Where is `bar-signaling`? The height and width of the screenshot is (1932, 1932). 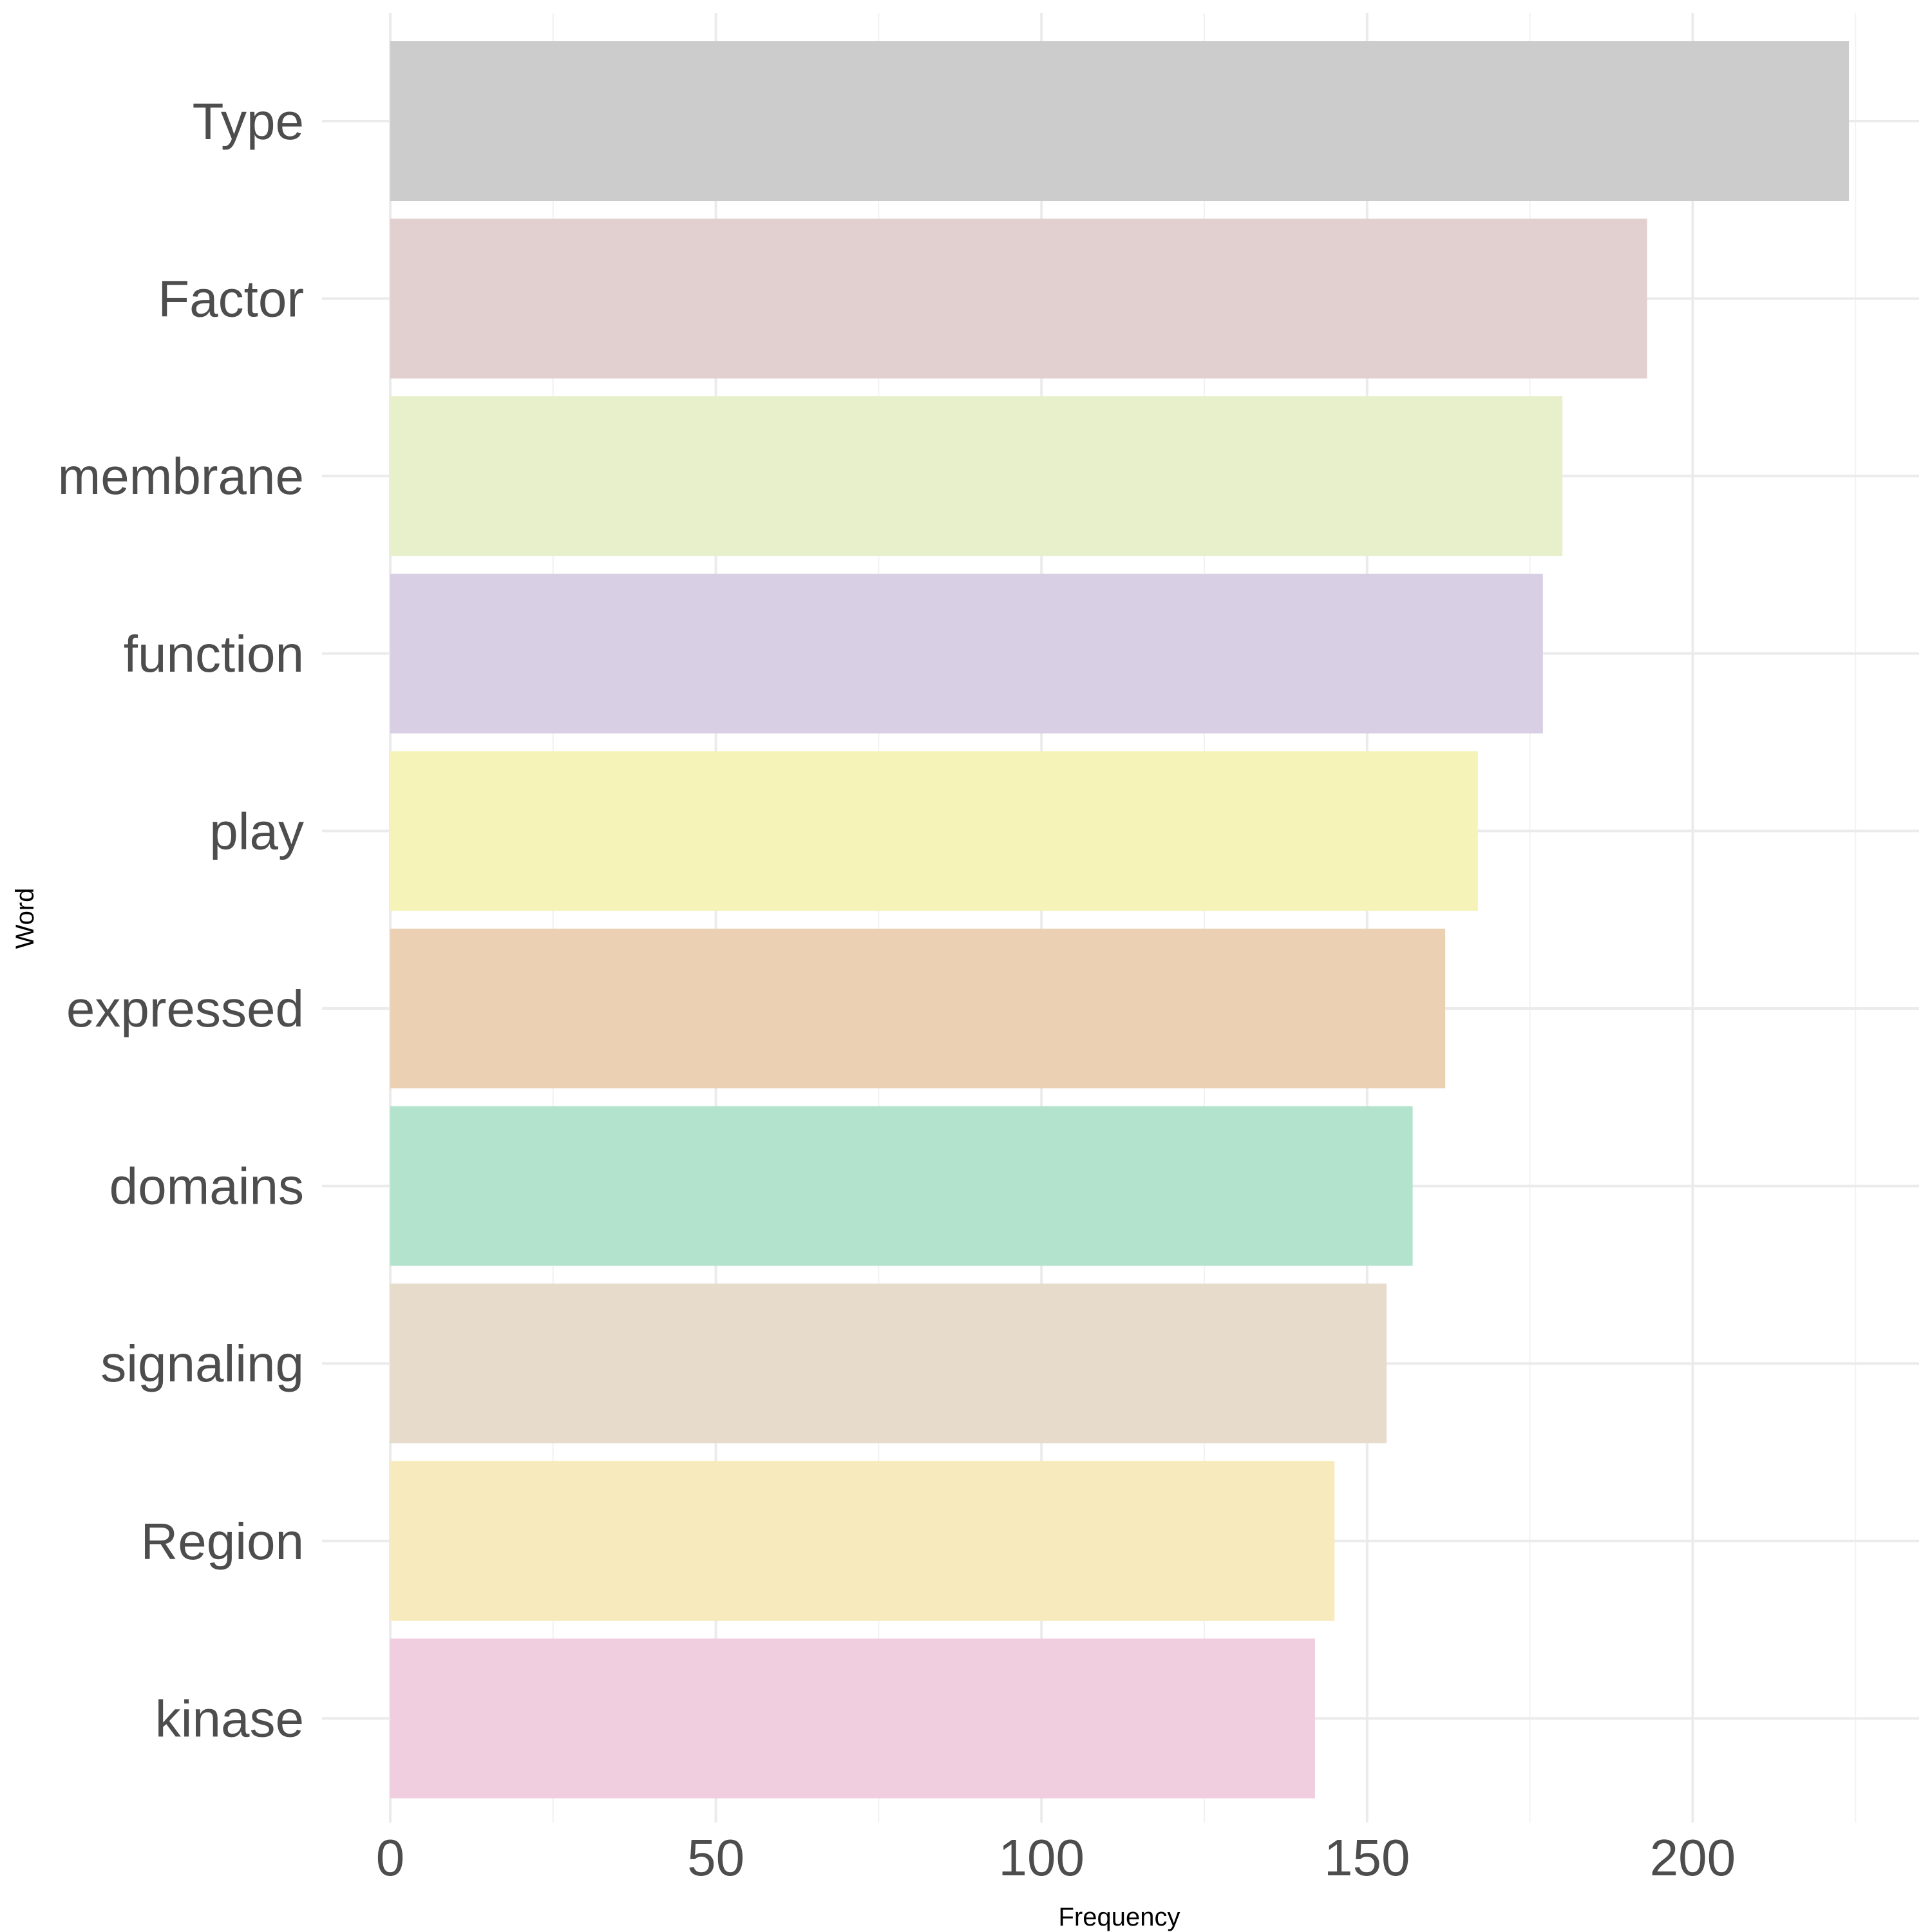 bar-signaling is located at coordinates (888, 1364).